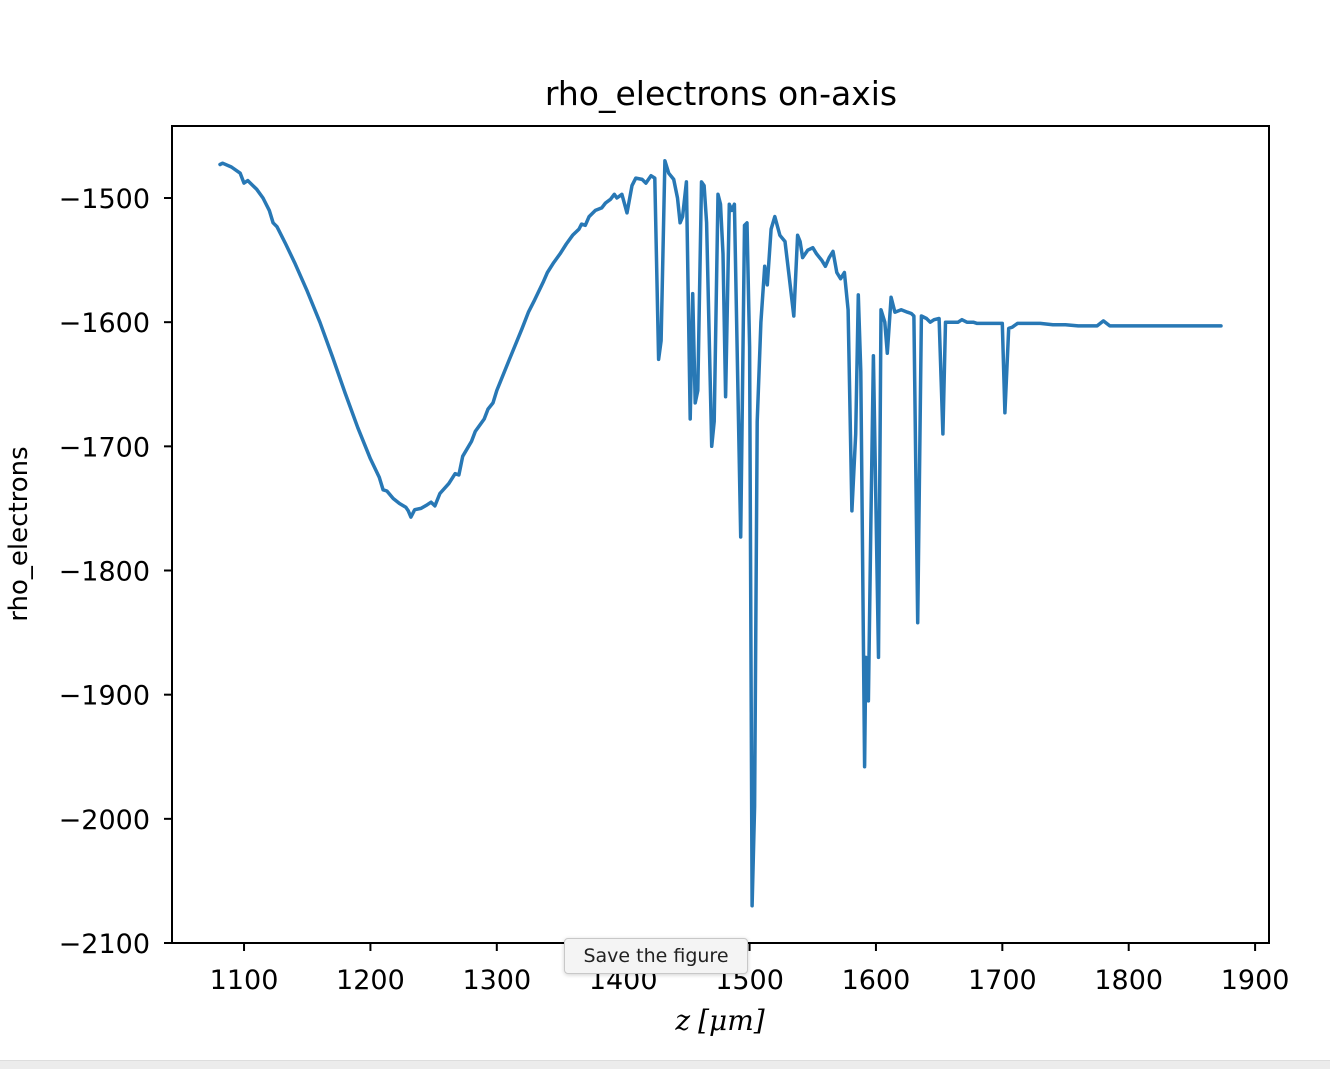  What do you see at coordinates (721, 93) in the screenshot?
I see `chart-title: rho_electrons on-axis` at bounding box center [721, 93].